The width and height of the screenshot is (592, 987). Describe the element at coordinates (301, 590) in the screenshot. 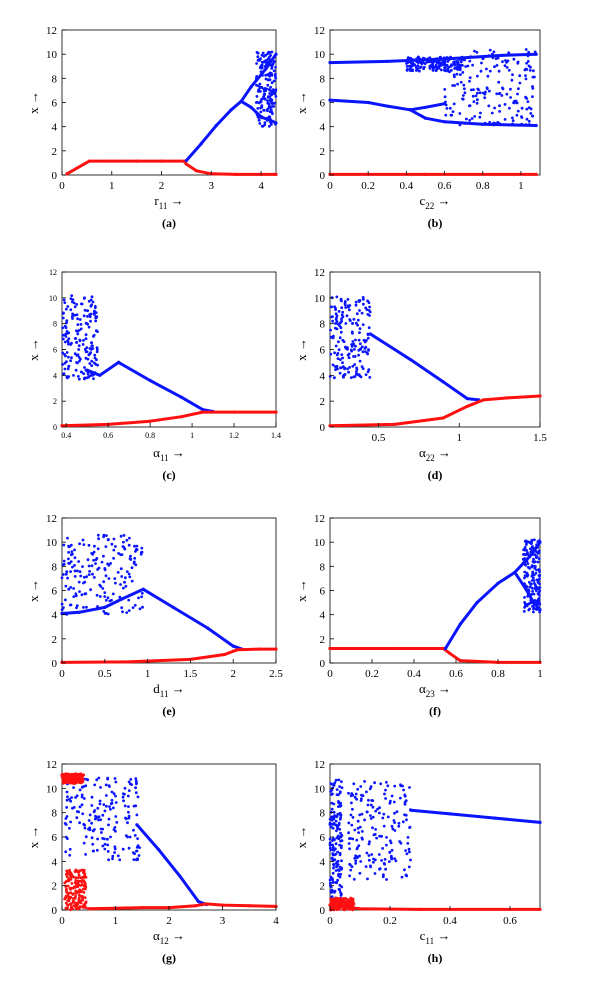

I see `y-axis-label: x →` at that location.